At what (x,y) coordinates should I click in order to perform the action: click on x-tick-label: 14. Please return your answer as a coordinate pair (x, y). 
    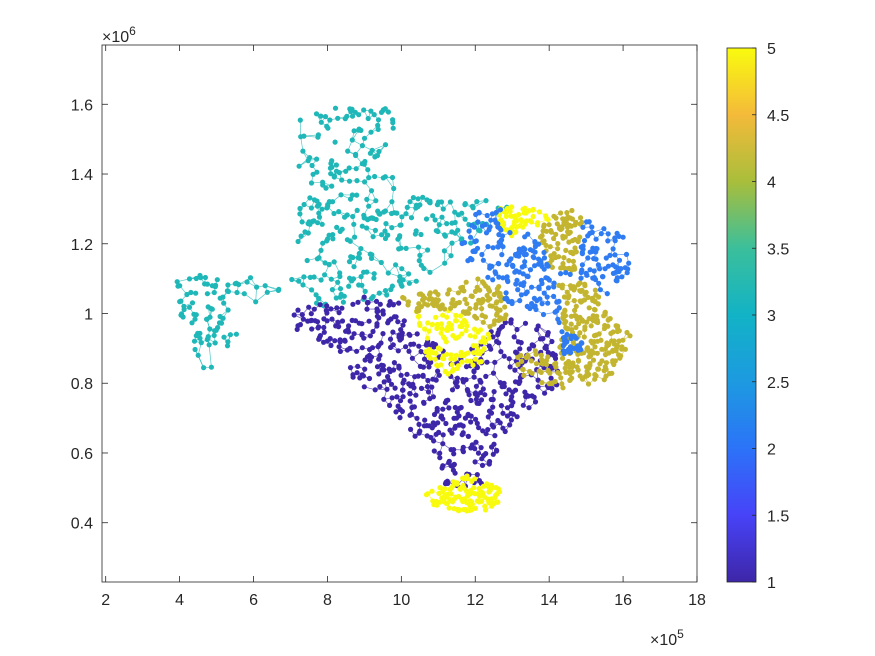
    Looking at the image, I should click on (549, 600).